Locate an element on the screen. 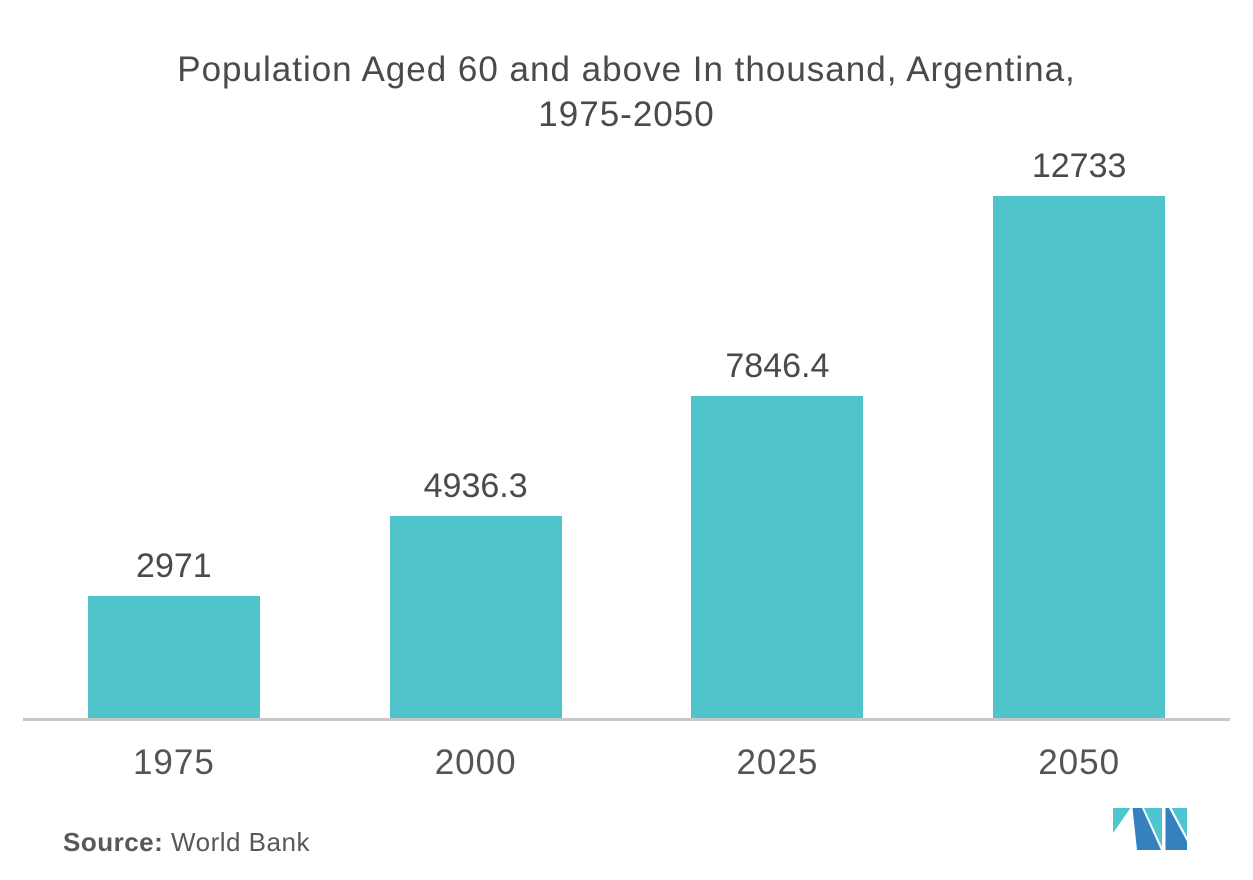  x-axis-tick-label: 1975 is located at coordinates (173, 762).